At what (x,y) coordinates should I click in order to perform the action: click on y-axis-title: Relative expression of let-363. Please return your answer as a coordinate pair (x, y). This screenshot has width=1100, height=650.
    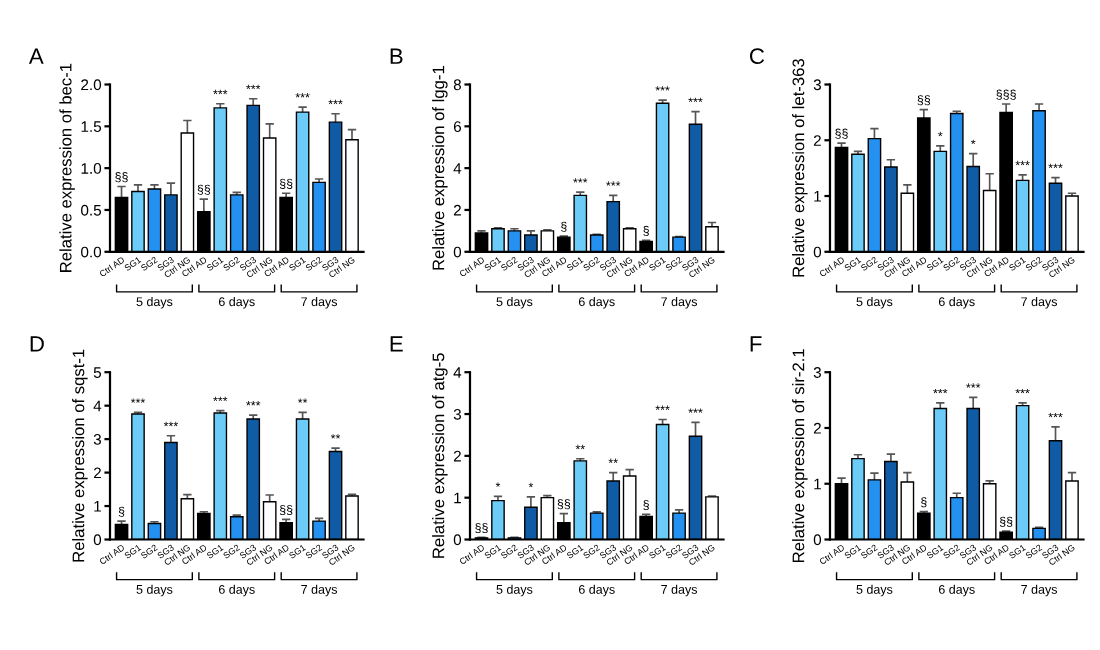
    Looking at the image, I should click on (800, 168).